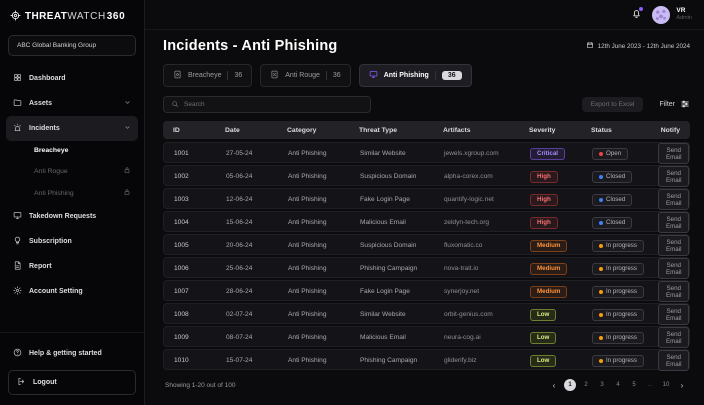  Describe the element at coordinates (72, 150) in the screenshot. I see `sidebar-subitem-breacheye: Breacheye` at that location.